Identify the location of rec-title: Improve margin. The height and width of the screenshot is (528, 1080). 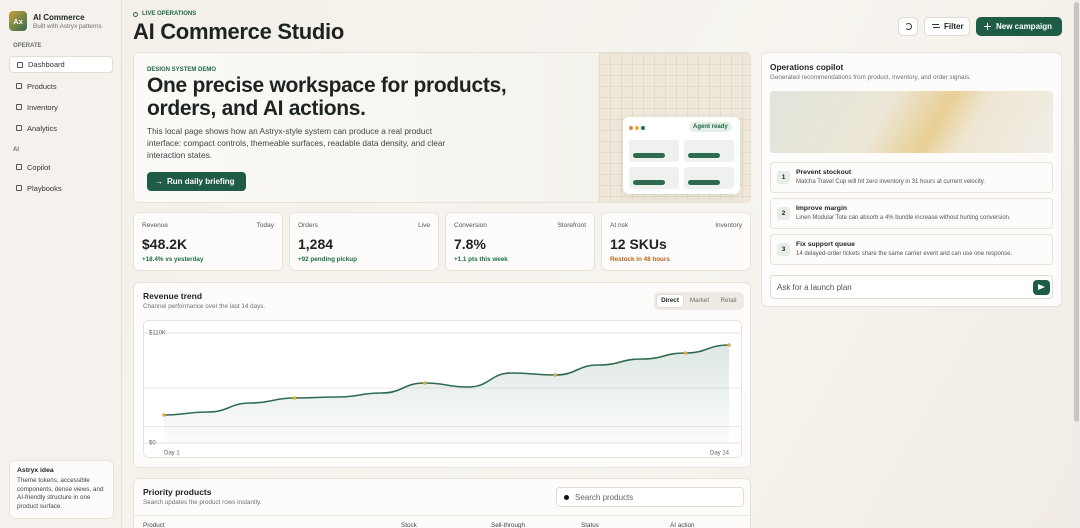
(821, 208).